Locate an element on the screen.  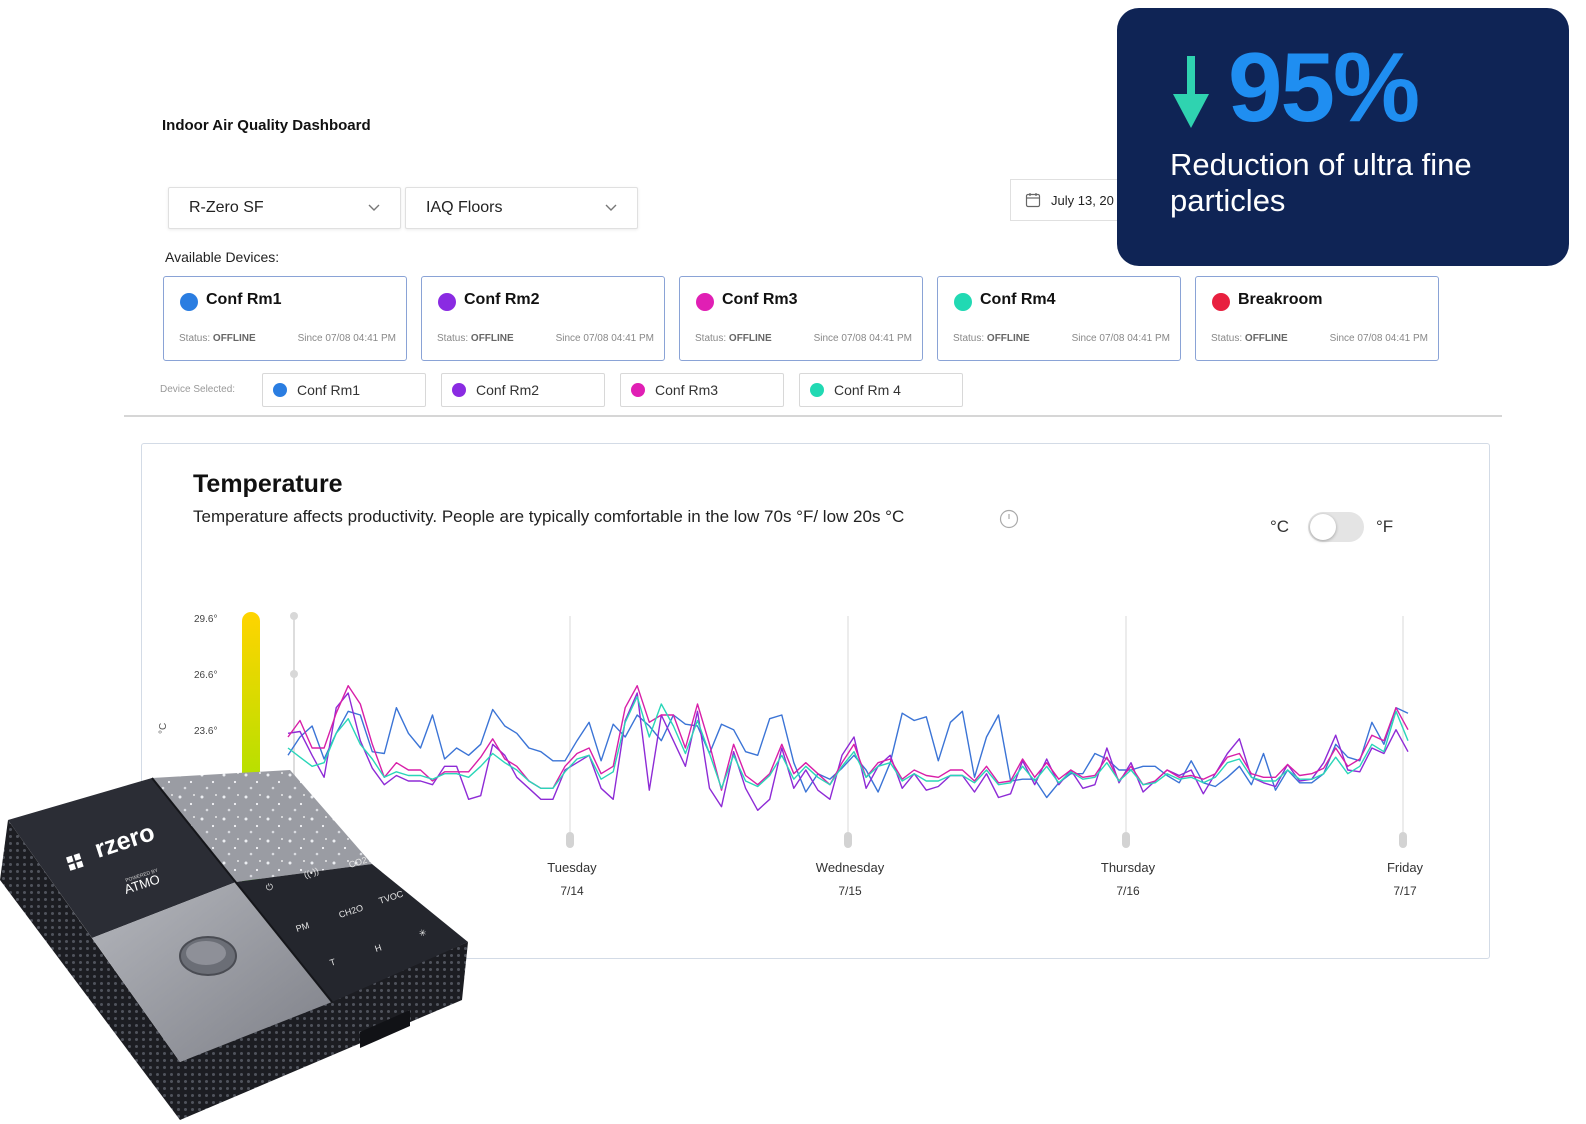
stat-label: Reduction of ultra fine particles is located at coordinates (1321, 182).